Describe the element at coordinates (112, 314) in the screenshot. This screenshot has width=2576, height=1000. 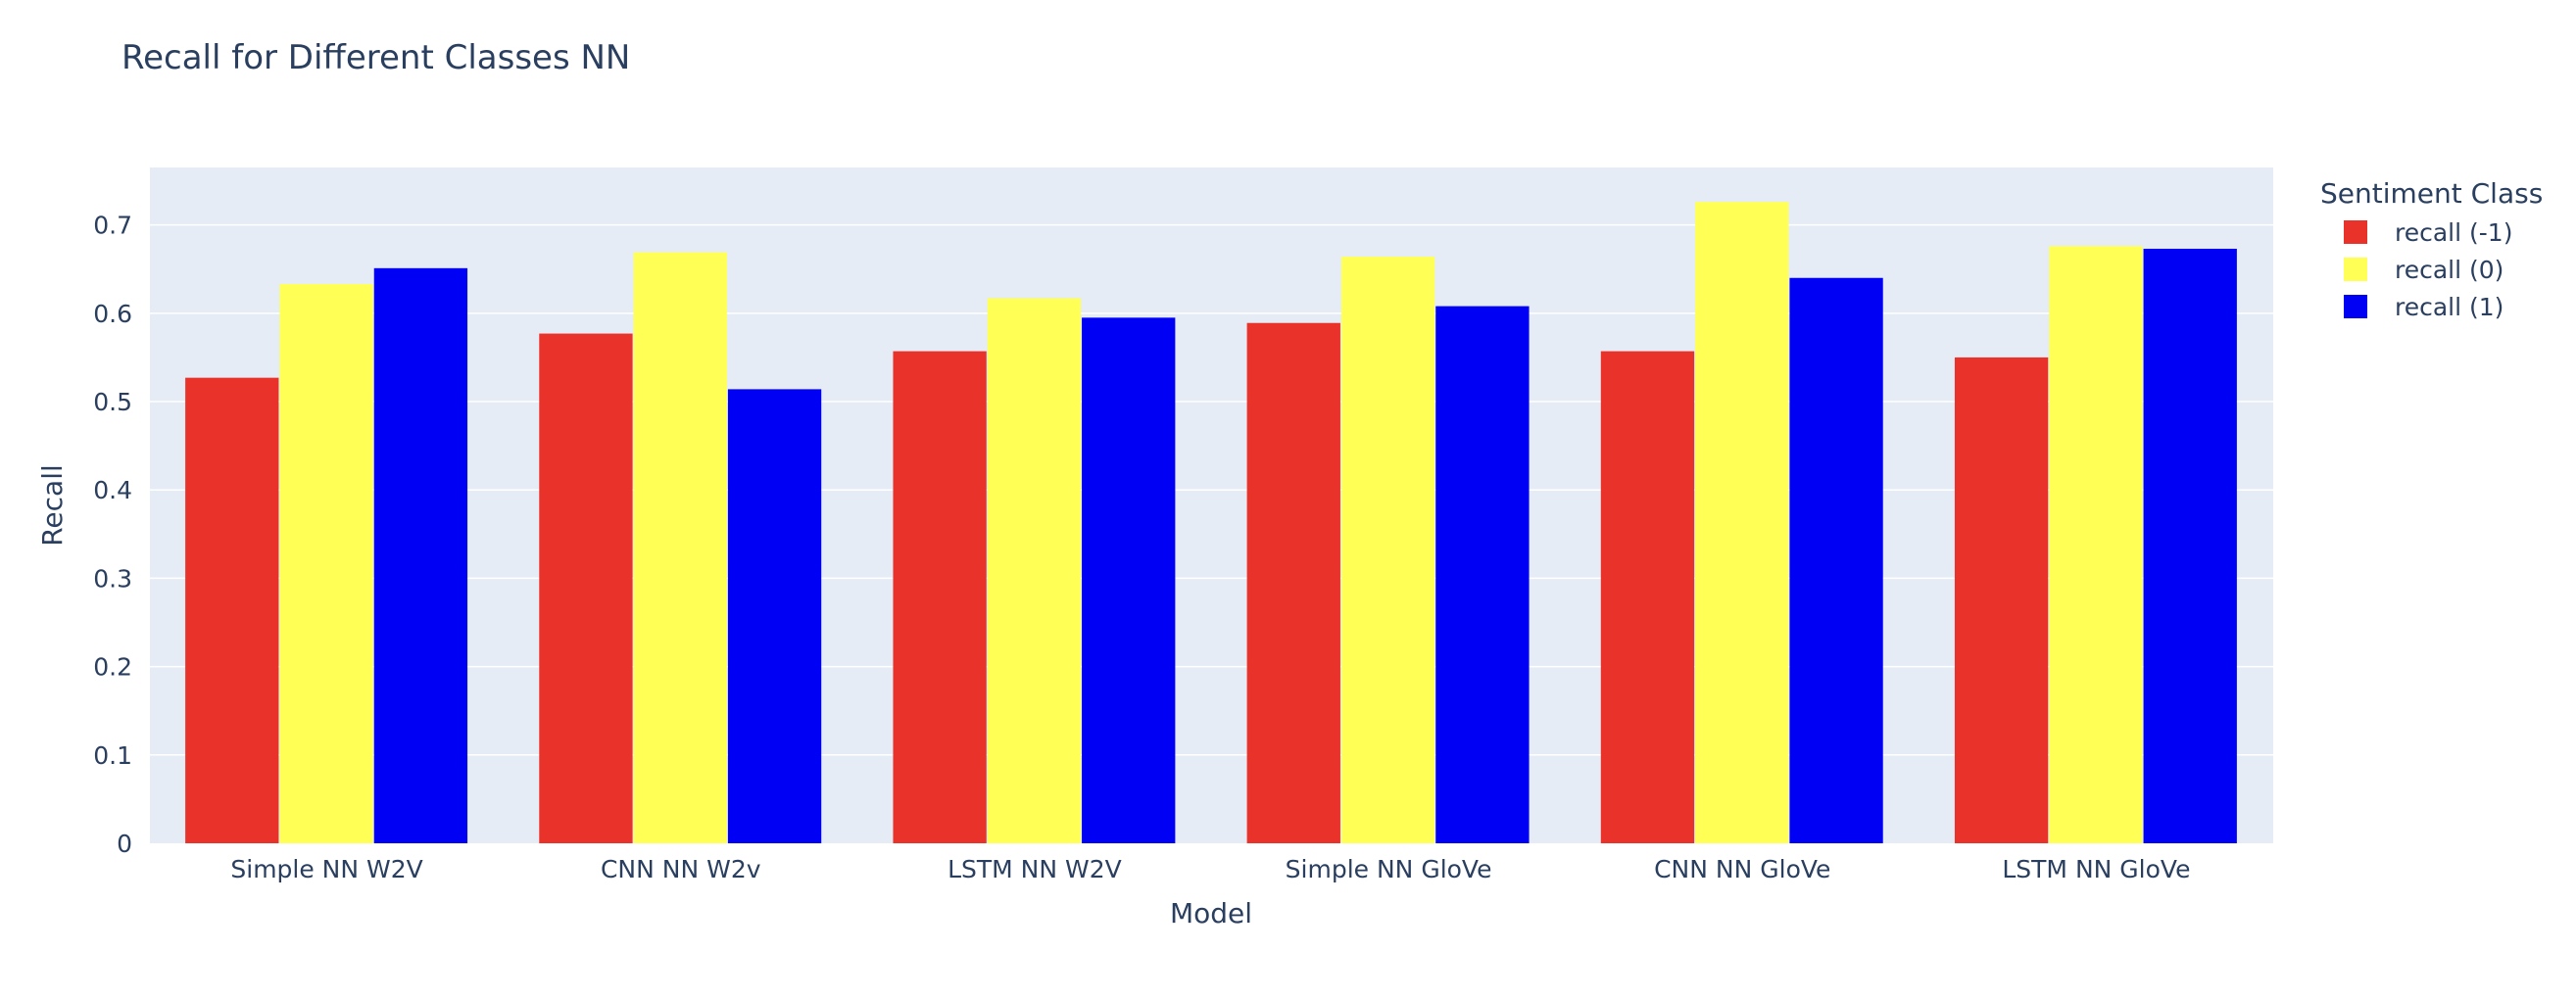
I see `y-tick-label: 0.6` at that location.